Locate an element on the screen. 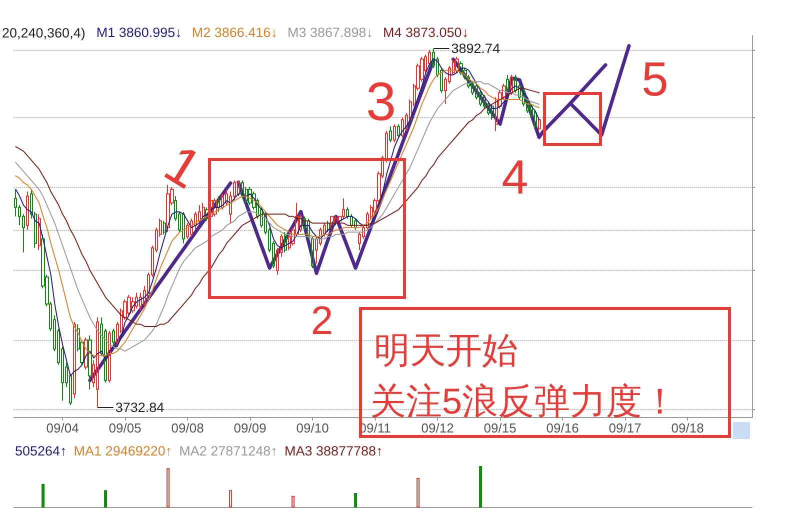 The height and width of the screenshot is (524, 793). text: M3 3867.898↓ is located at coordinates (330, 32).